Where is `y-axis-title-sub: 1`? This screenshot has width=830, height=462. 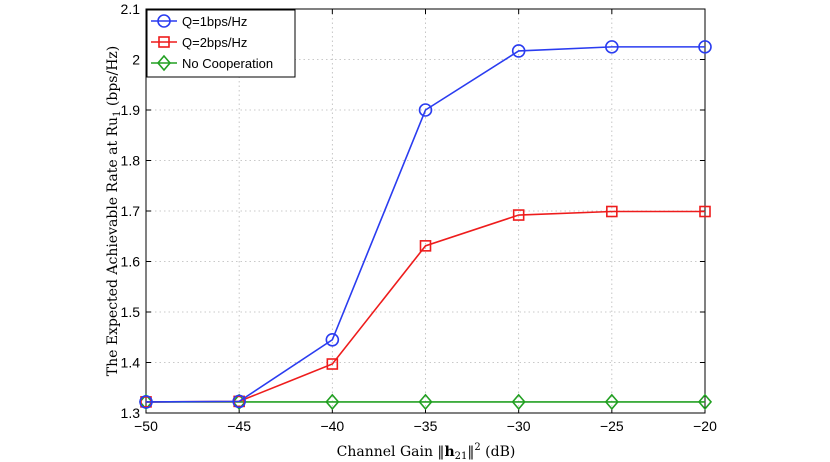 y-axis-title-sub: 1 is located at coordinates (117, 114).